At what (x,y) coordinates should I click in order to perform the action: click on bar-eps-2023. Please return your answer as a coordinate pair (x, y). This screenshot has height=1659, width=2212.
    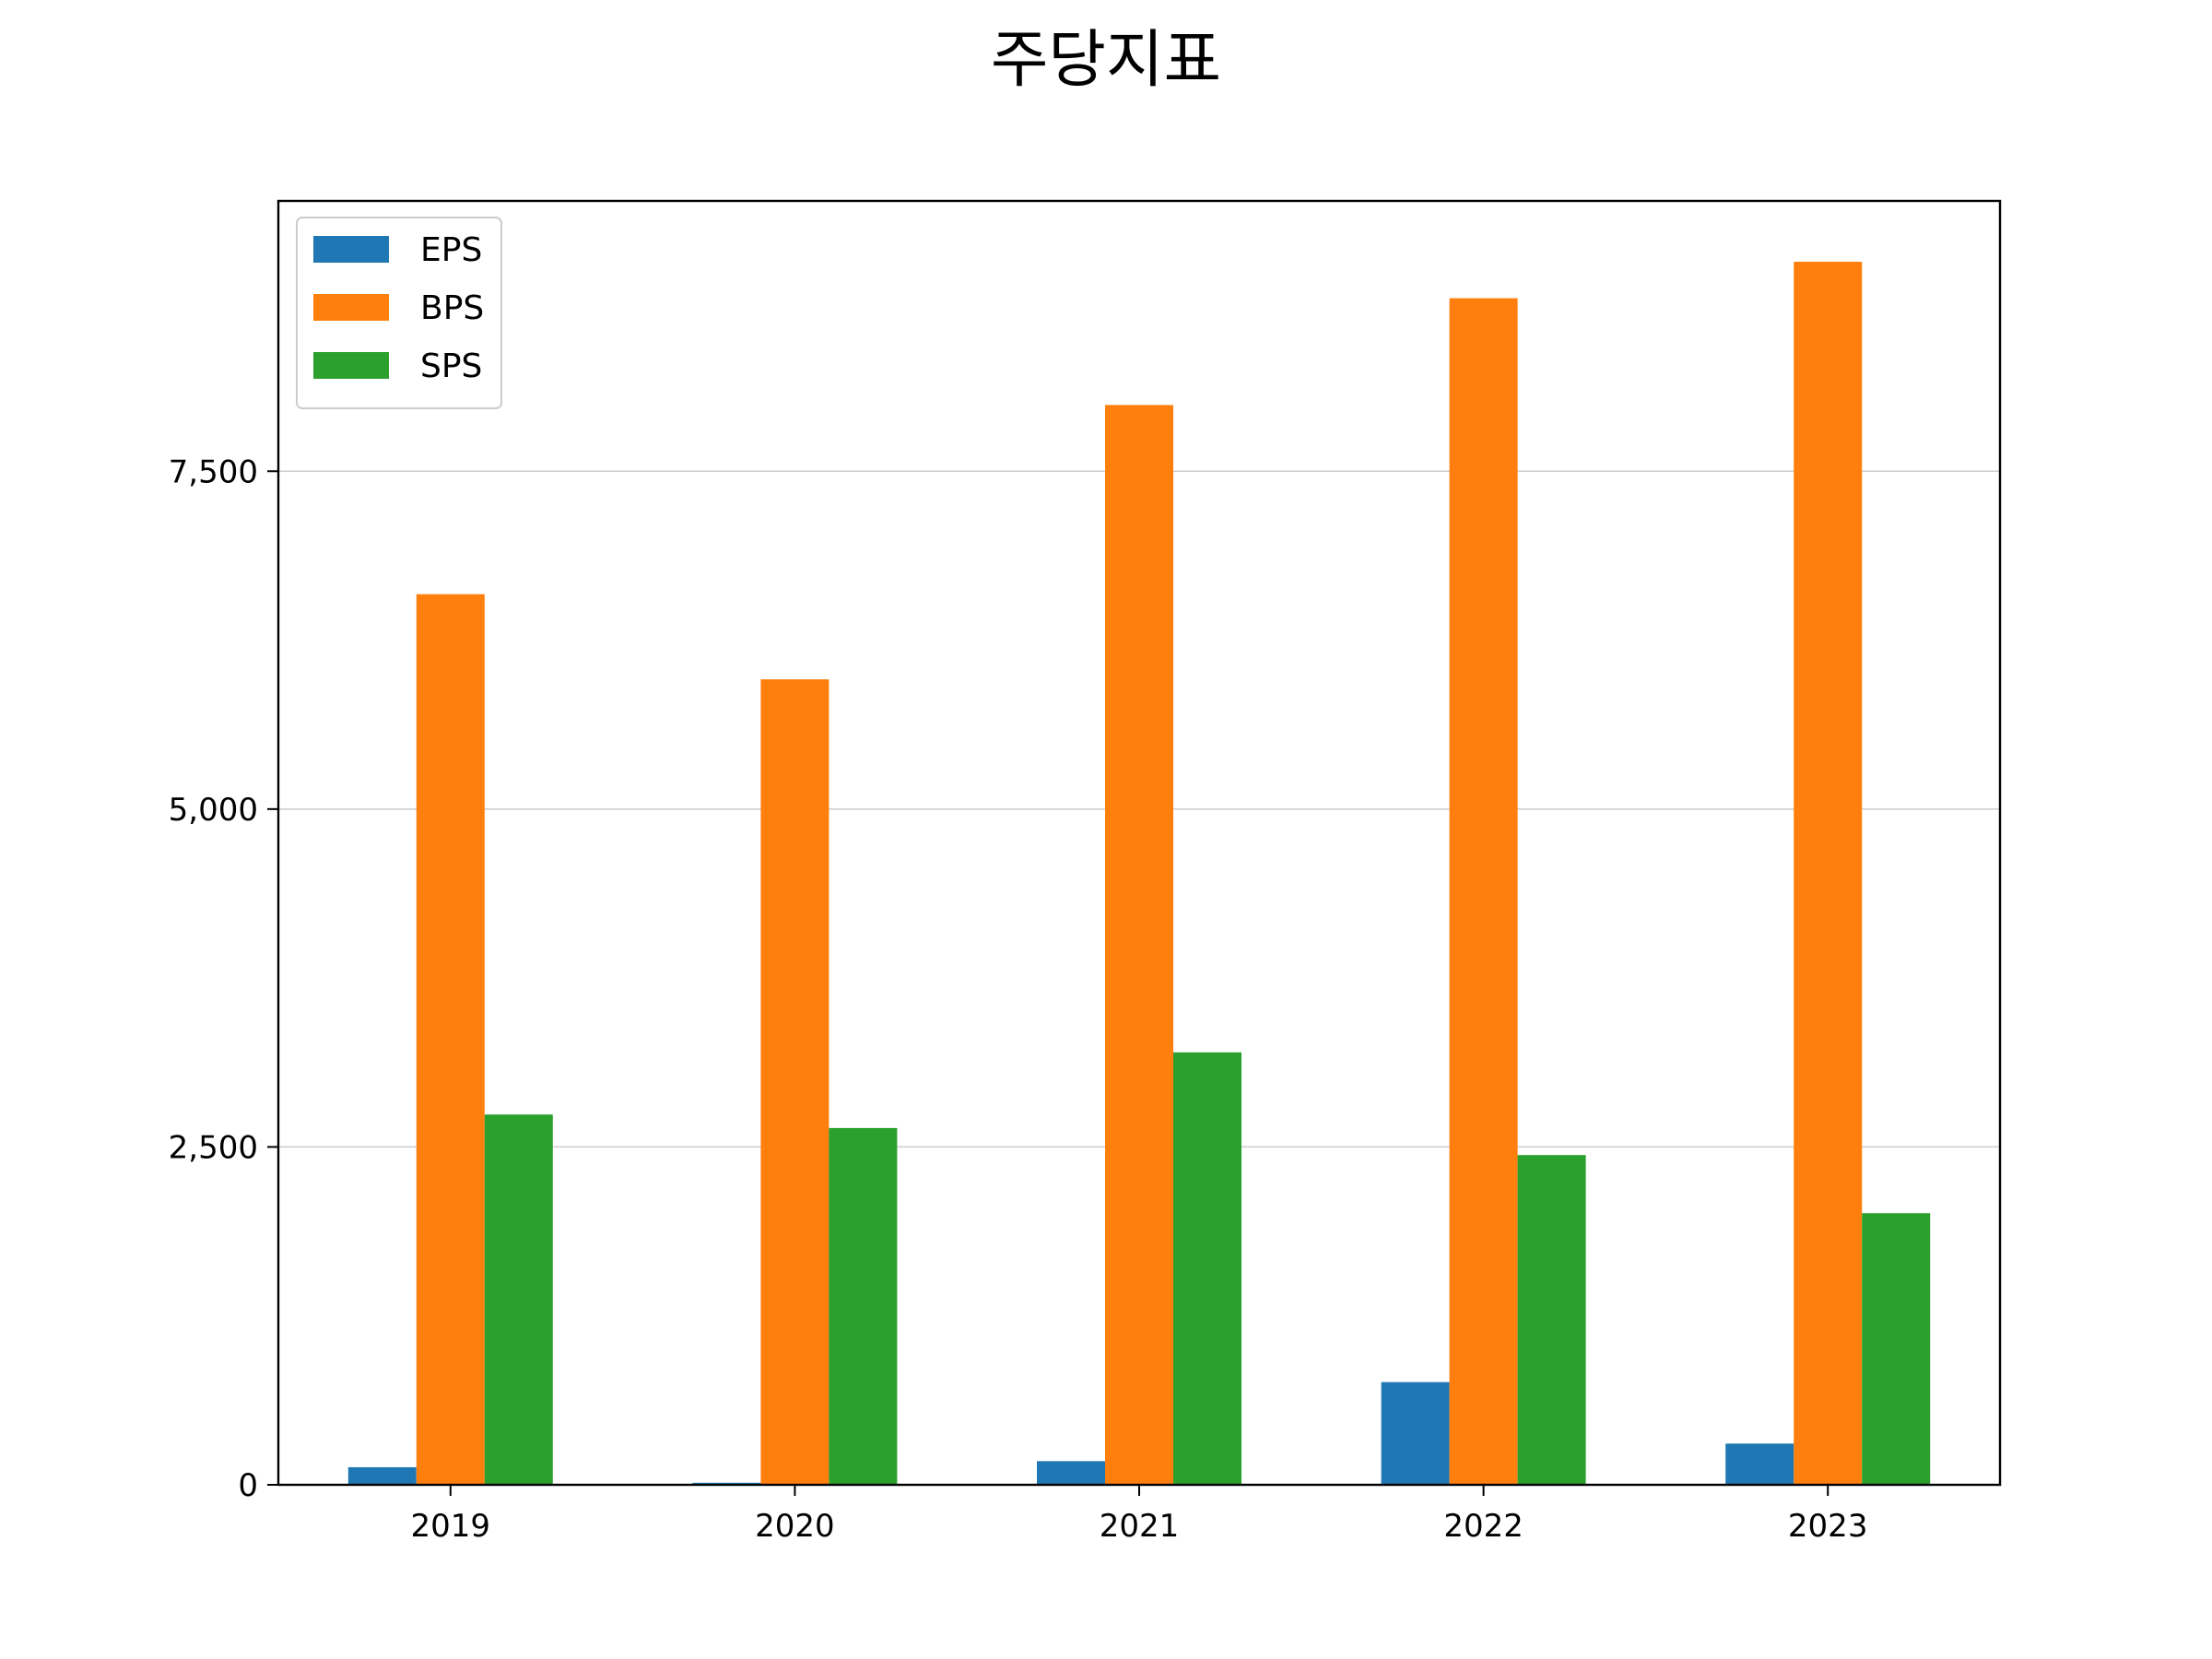
    Looking at the image, I should click on (1759, 1464).